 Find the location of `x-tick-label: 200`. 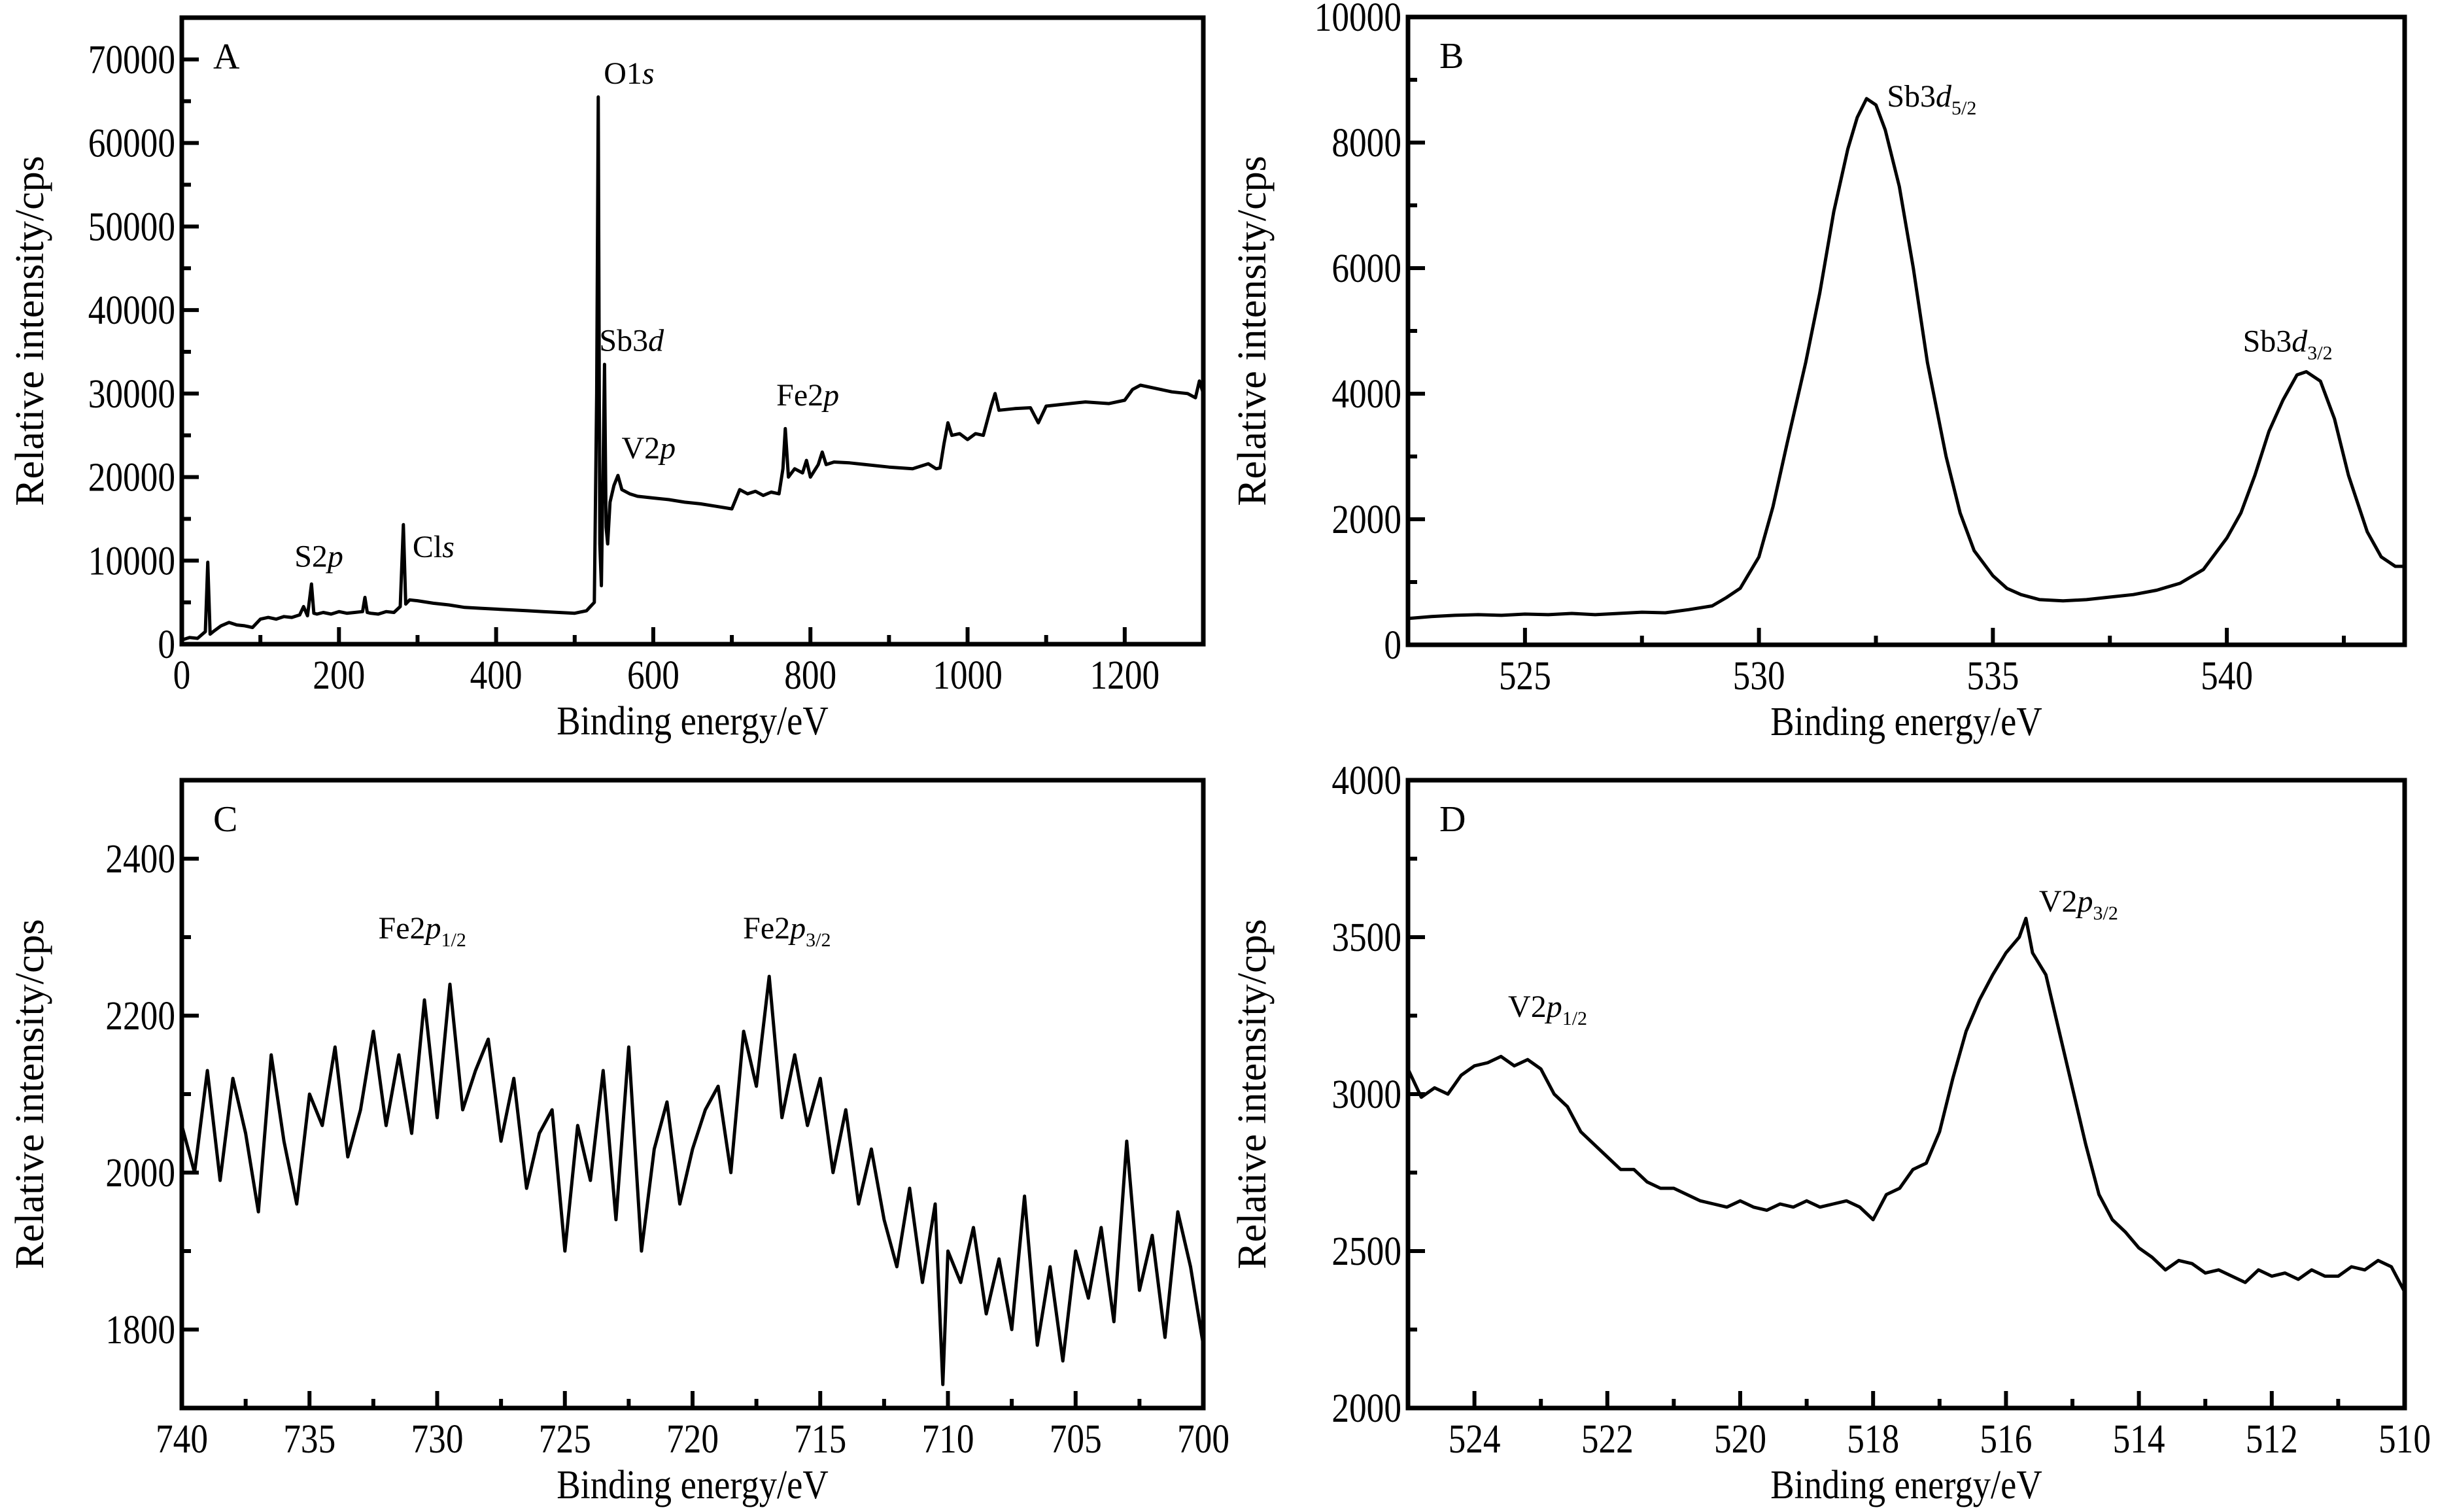

x-tick-label: 200 is located at coordinates (339, 675).